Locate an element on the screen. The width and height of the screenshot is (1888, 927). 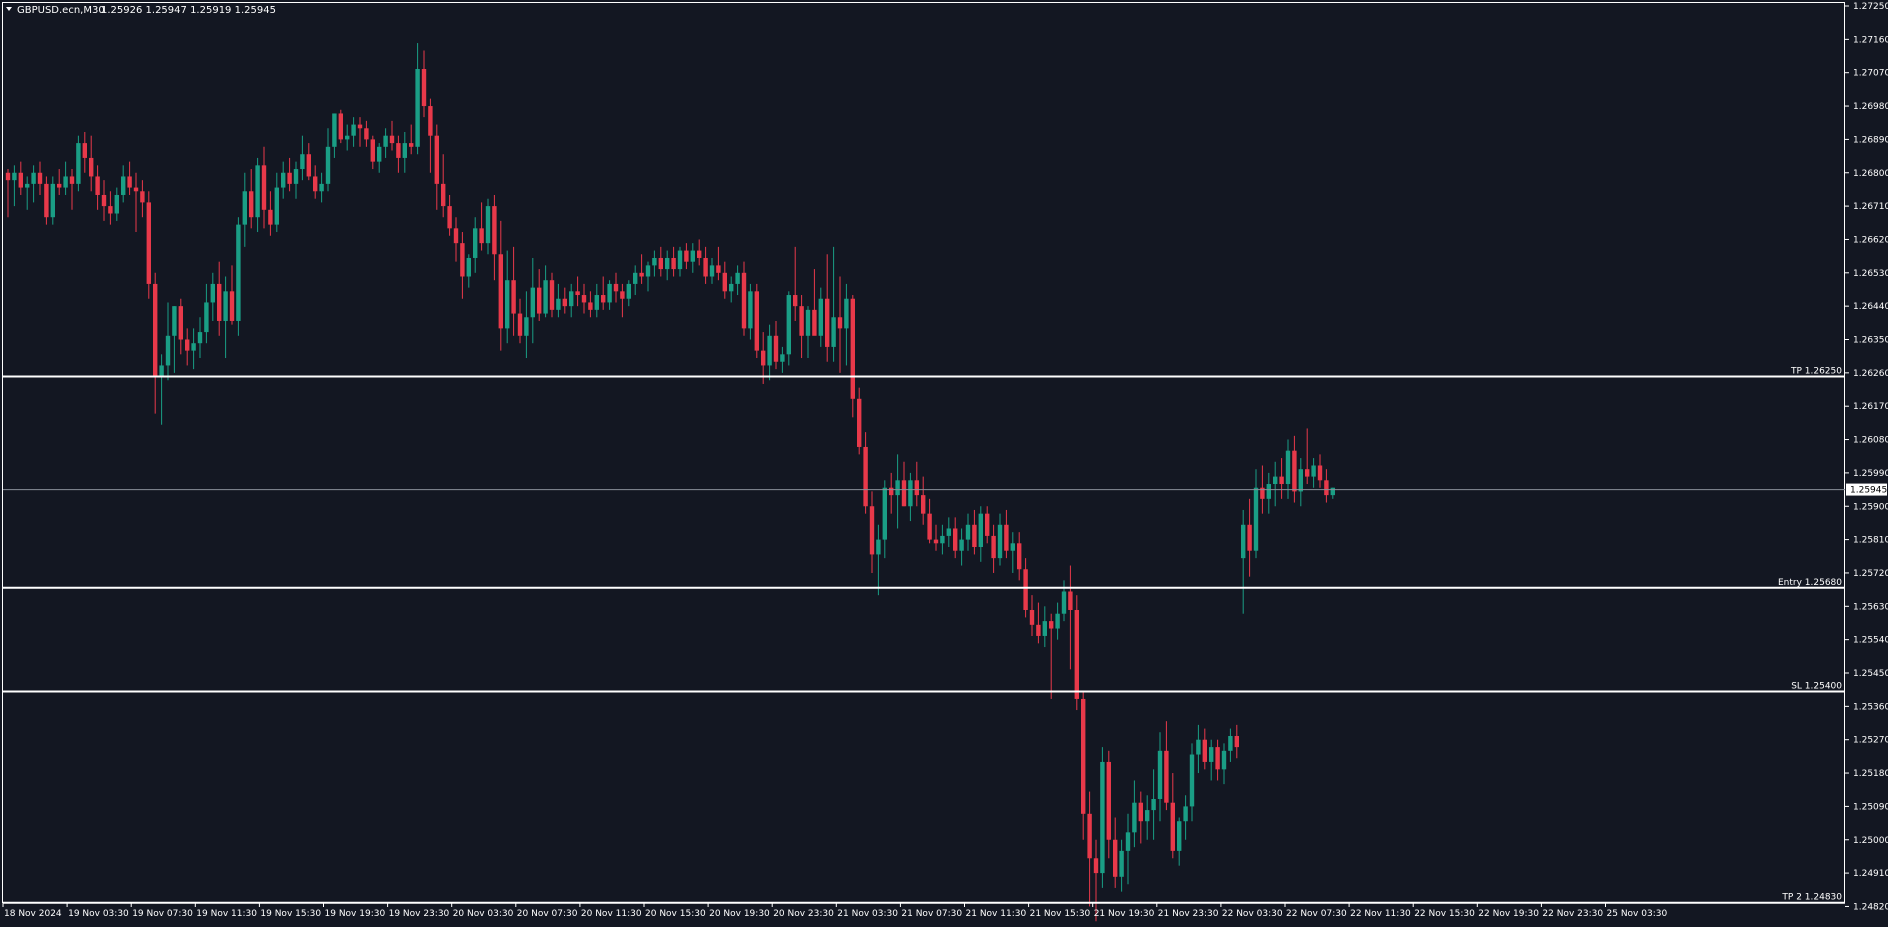
price-tick-label: 1.27070 is located at coordinates (1870, 74).